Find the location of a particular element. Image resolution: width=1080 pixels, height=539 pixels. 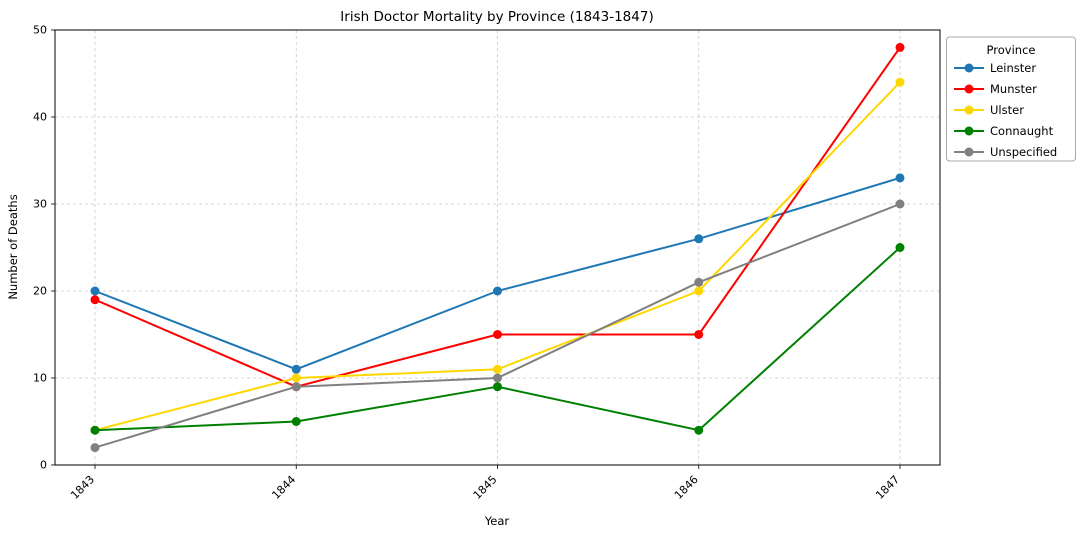

x-axis-label: Year is located at coordinates (497, 521).